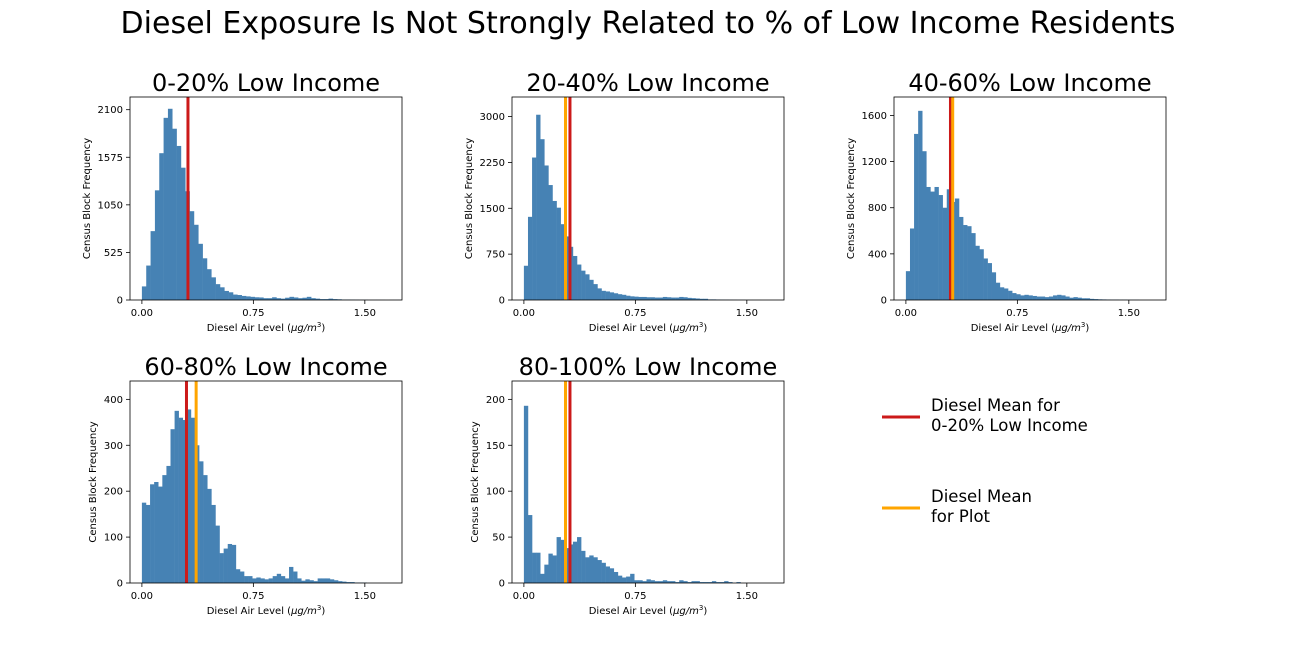  I want to click on panel-2-axes-frame, so click(648, 198).